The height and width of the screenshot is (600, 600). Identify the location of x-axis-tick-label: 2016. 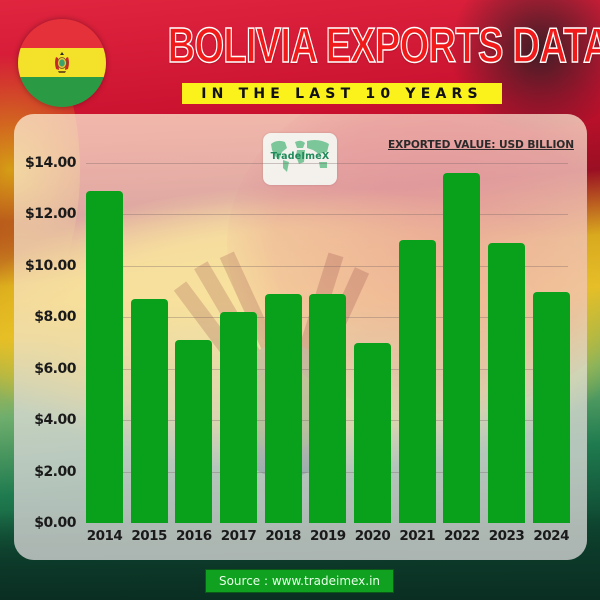
(194, 536).